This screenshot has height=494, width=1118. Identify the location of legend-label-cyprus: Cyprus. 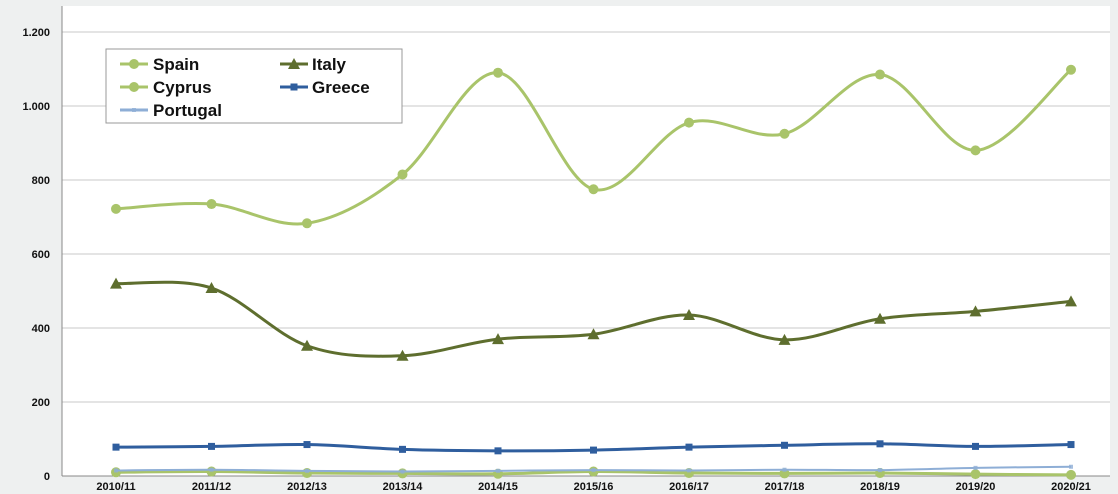
(182, 87).